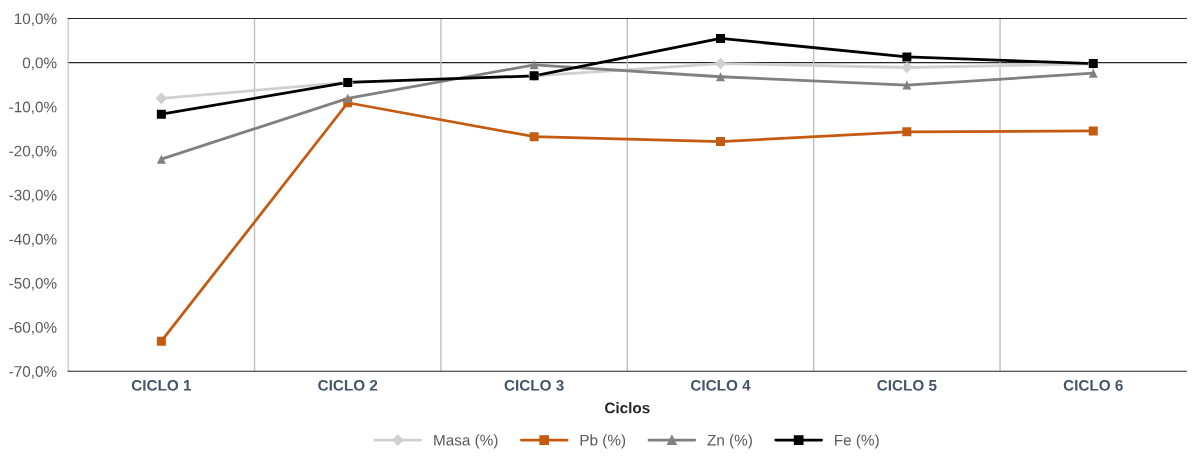 The image size is (1196, 464). I want to click on y-tick-label: -30,0%, so click(33, 196).